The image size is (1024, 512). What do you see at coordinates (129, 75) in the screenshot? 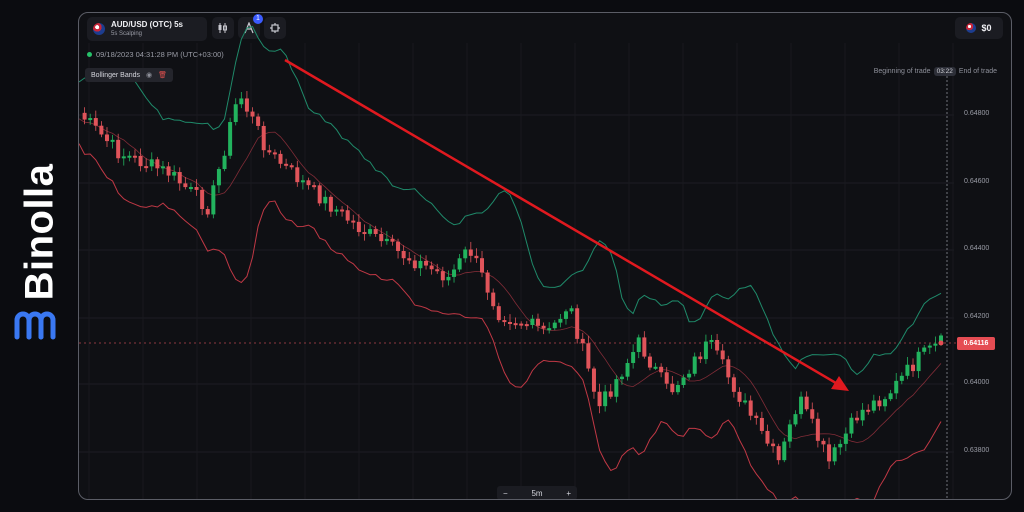
I see `indicator-chip: Bollinger Bands ◉ 🗑` at bounding box center [129, 75].